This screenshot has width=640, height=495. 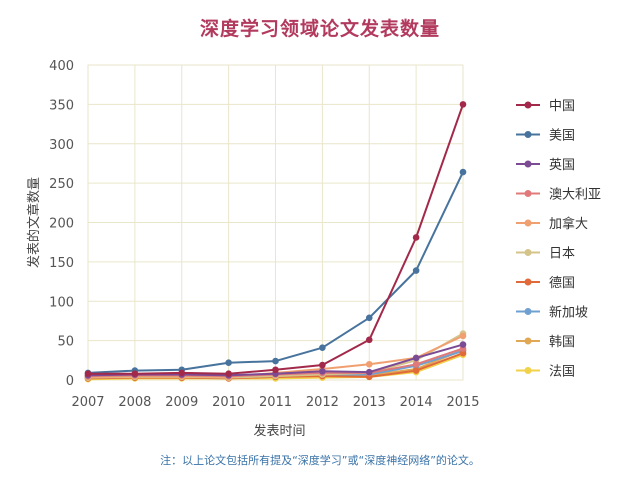 What do you see at coordinates (70, 381) in the screenshot?
I see `y-tick-label: 0` at bounding box center [70, 381].